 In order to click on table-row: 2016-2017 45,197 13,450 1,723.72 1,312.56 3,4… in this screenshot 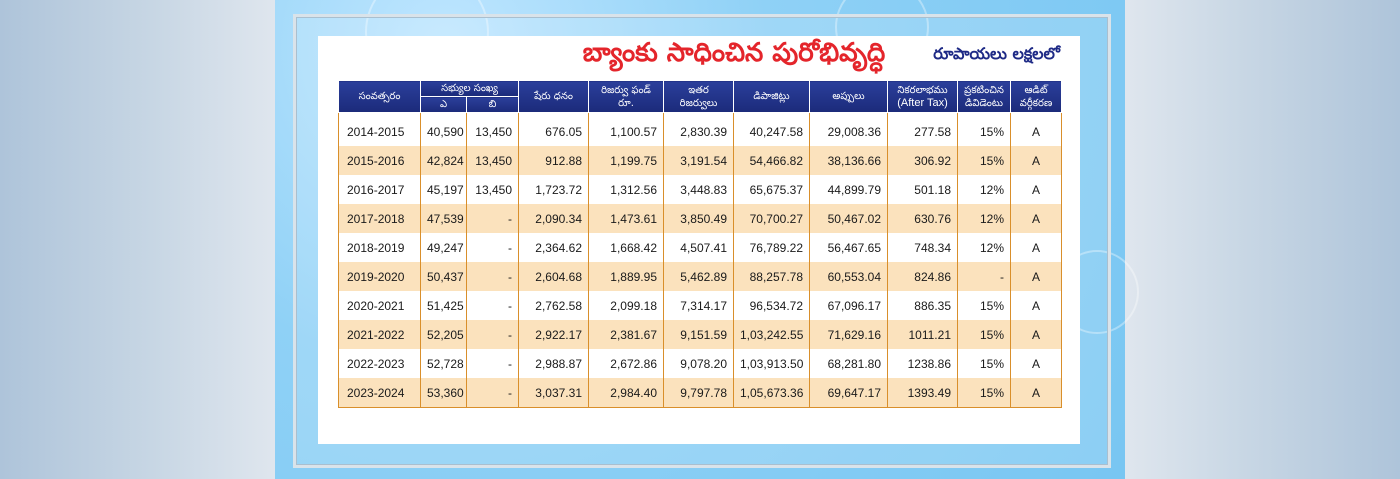, I will do `click(700, 189)`.